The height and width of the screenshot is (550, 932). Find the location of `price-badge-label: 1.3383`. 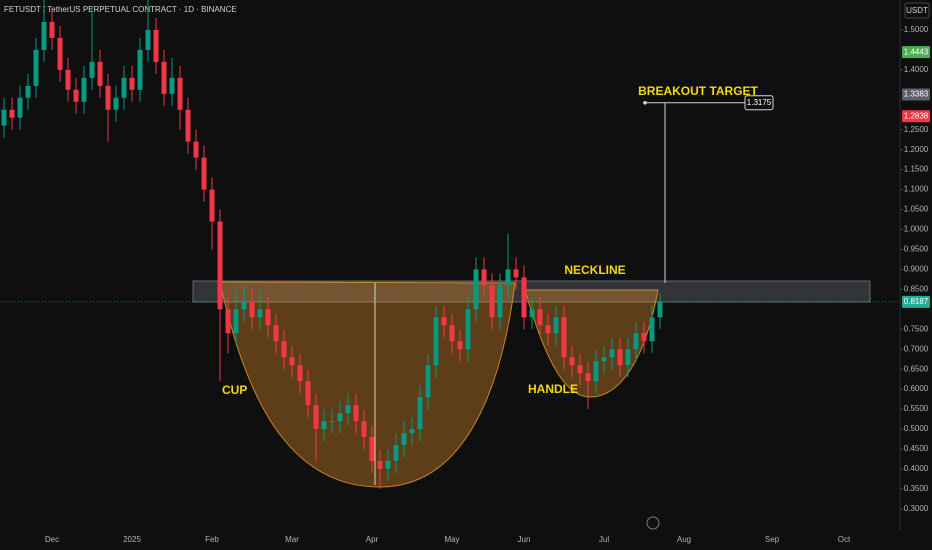

price-badge-label: 1.3383 is located at coordinates (916, 94).